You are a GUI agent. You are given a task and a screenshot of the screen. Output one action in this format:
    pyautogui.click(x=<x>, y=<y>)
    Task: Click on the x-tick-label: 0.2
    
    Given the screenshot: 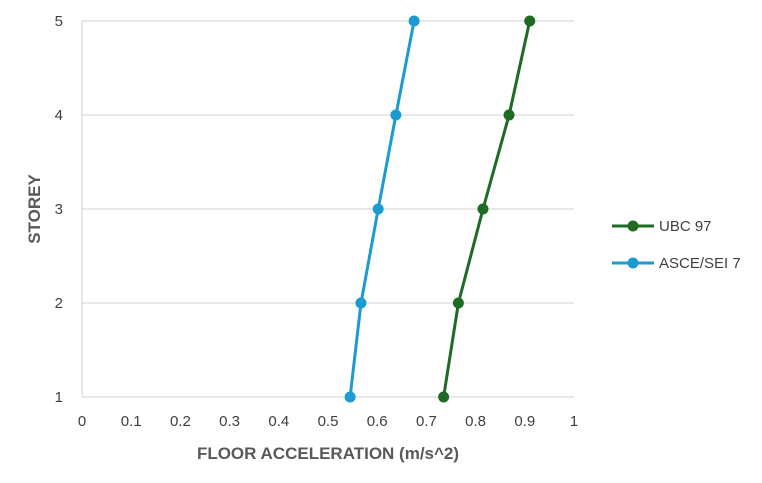 What is the action you would take?
    pyautogui.click(x=180, y=421)
    